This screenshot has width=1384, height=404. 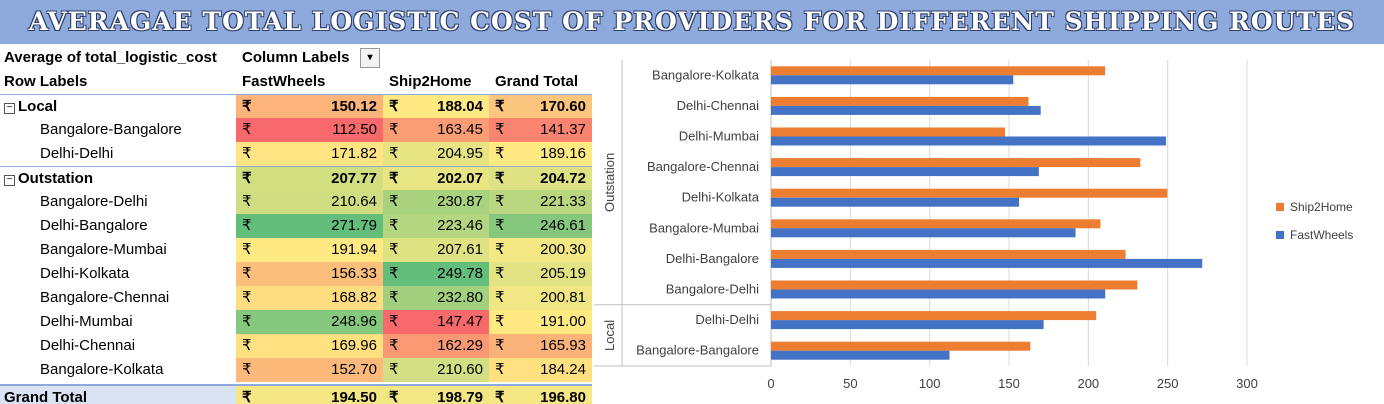 I want to click on value-cell-fastwheels: ₹194.50, so click(x=309, y=395).